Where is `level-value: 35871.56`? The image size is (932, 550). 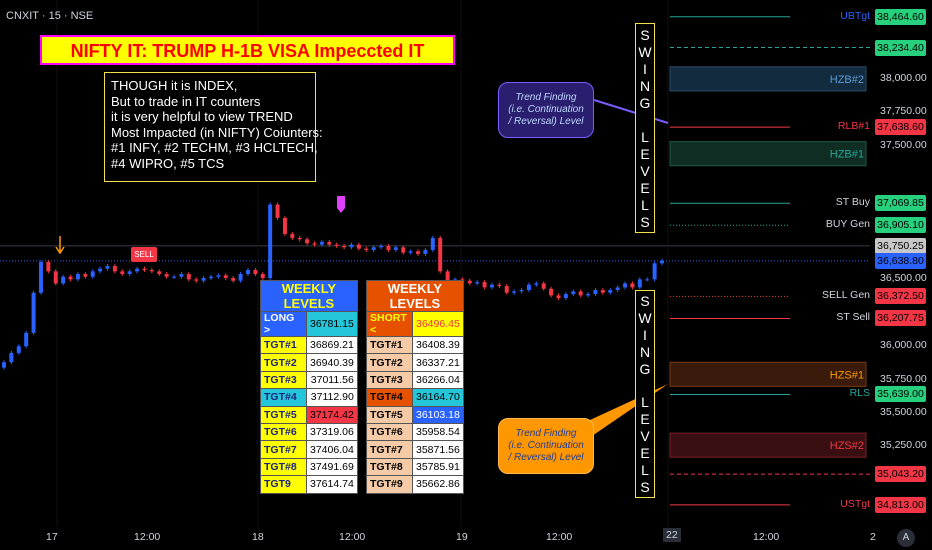 level-value: 35871.56 is located at coordinates (438, 449).